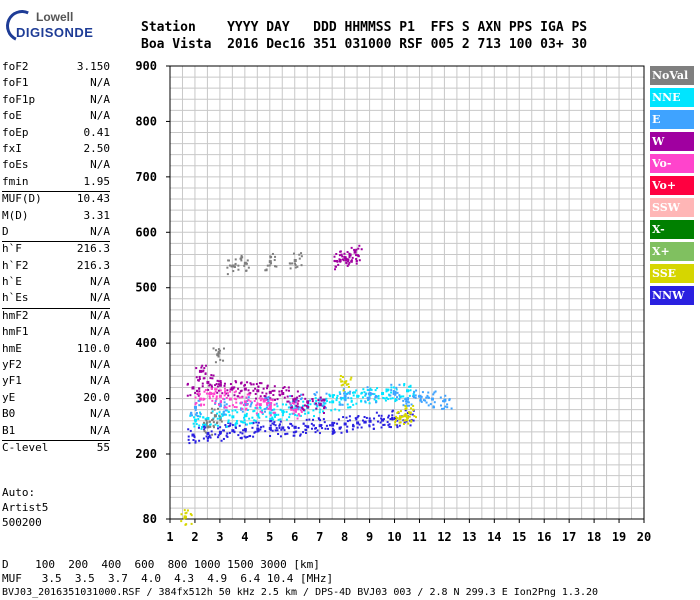  What do you see at coordinates (12, 116) in the screenshot?
I see `param-label: foE` at bounding box center [12, 116].